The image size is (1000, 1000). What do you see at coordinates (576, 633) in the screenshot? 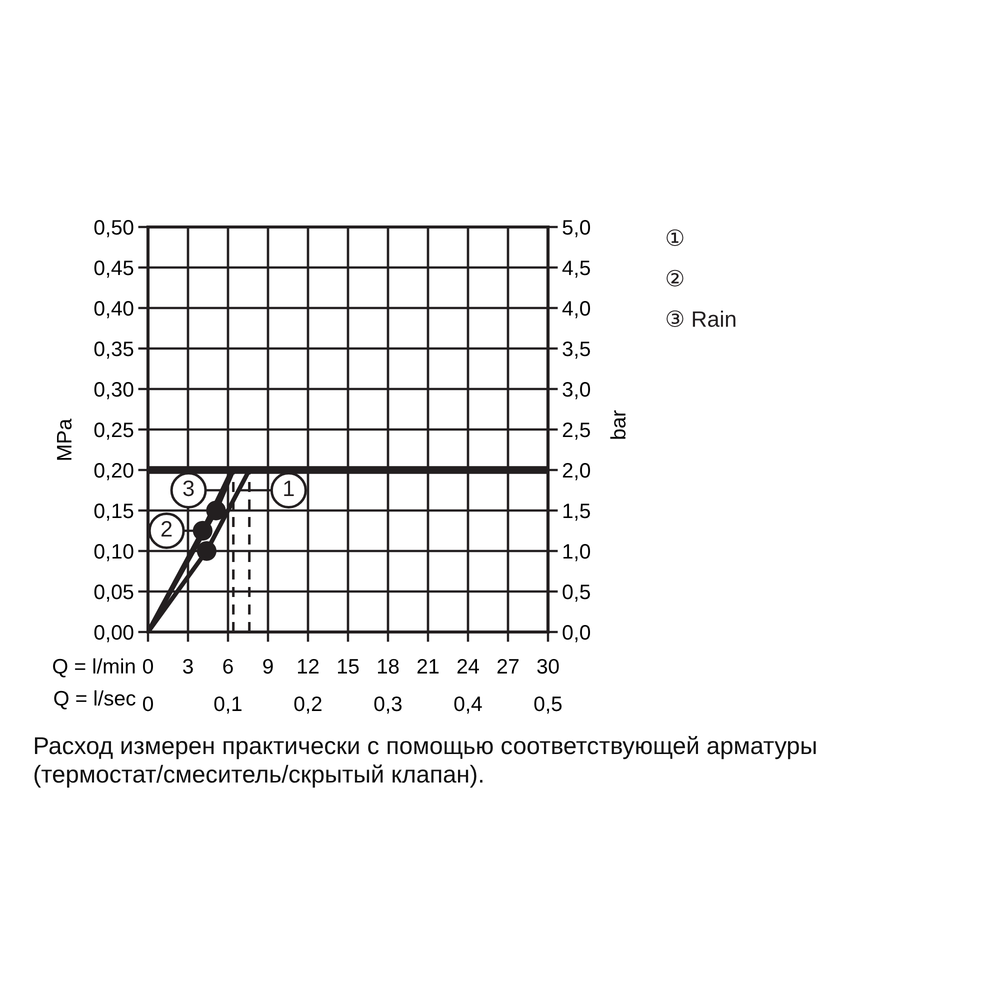
I see `y2-tick-label: 0,0` at bounding box center [576, 633].